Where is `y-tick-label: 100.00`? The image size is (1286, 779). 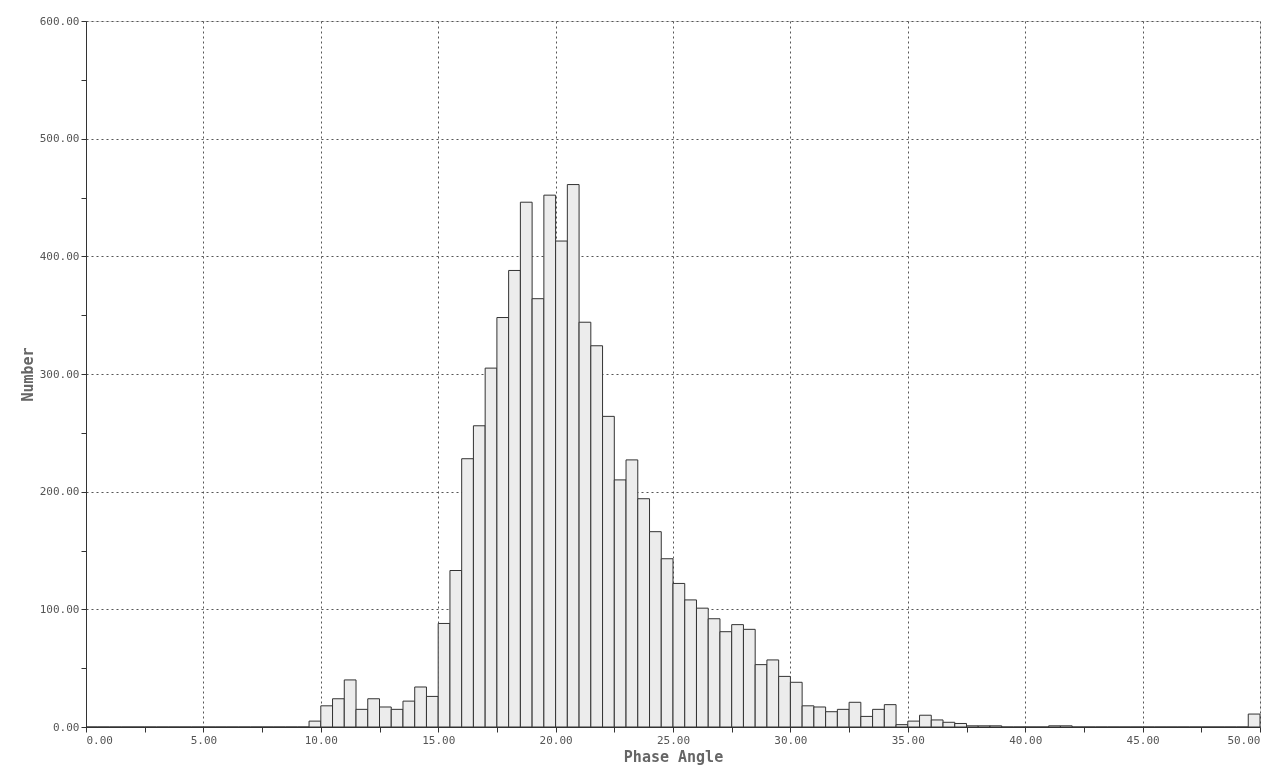 y-tick-label: 100.00 is located at coordinates (59, 609).